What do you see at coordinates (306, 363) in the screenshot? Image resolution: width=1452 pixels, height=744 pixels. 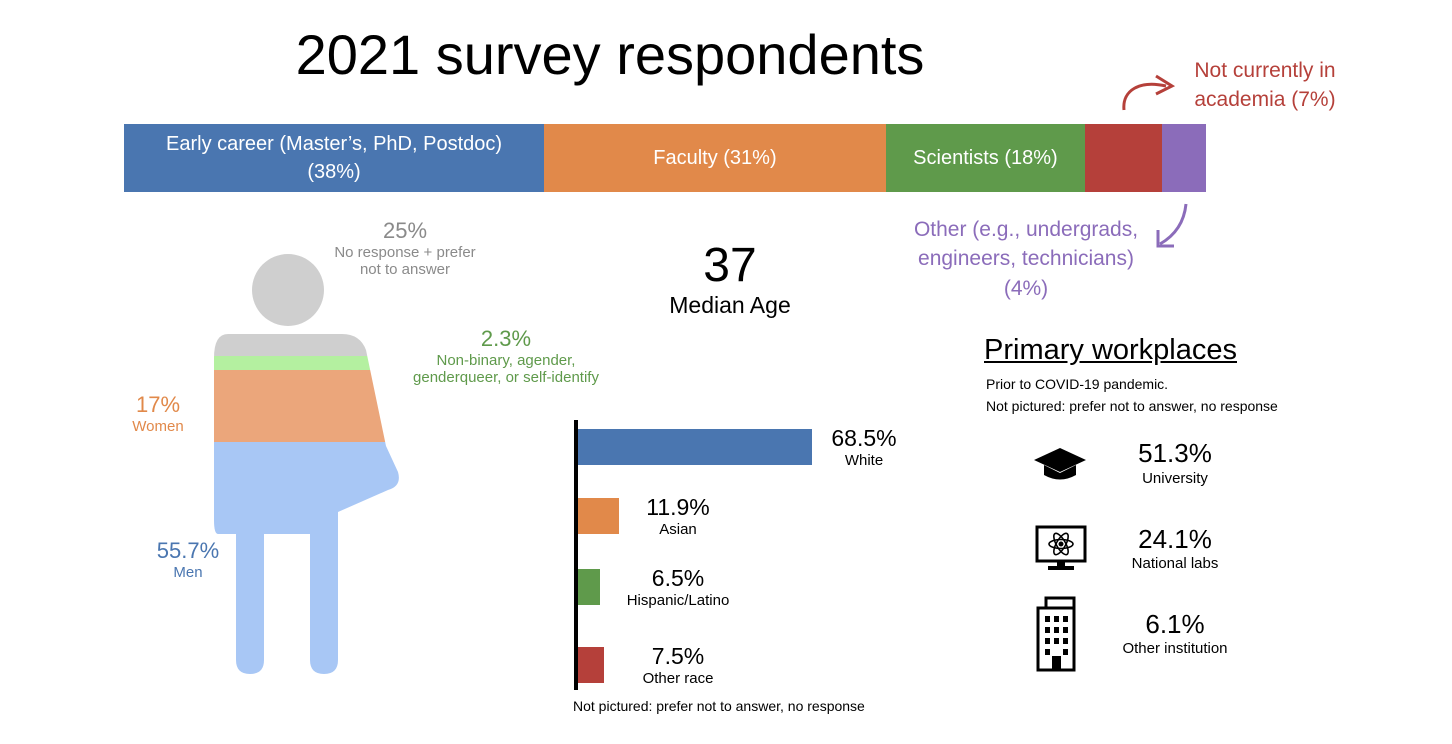 I see `nonbinary-band` at bounding box center [306, 363].